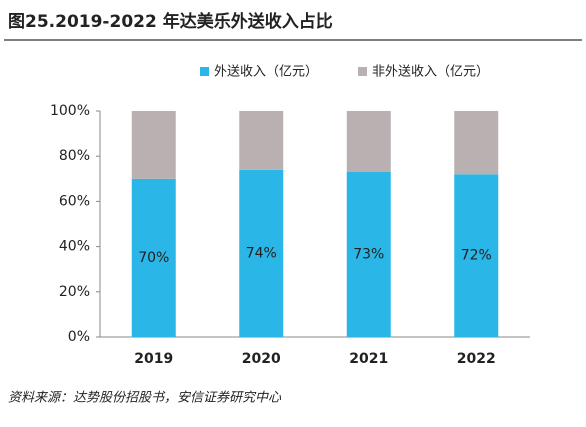 Image resolution: width=586 pixels, height=427 pixels. I want to click on chart-title: 图25.2019-2022 年达美乐外送收入占比, so click(170, 21).